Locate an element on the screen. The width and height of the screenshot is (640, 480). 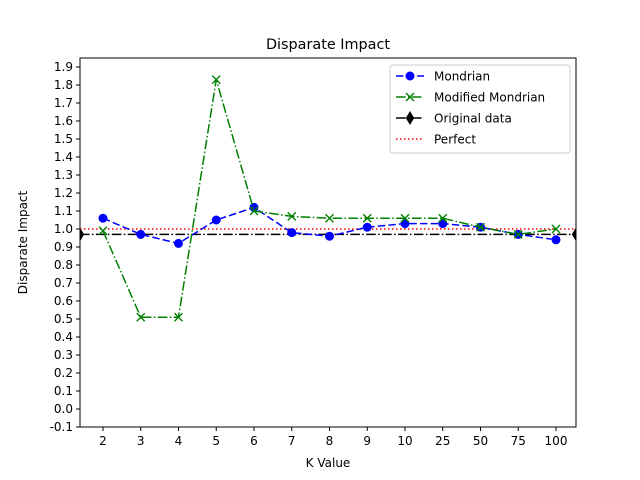
legend-label: Original data is located at coordinates (473, 119).